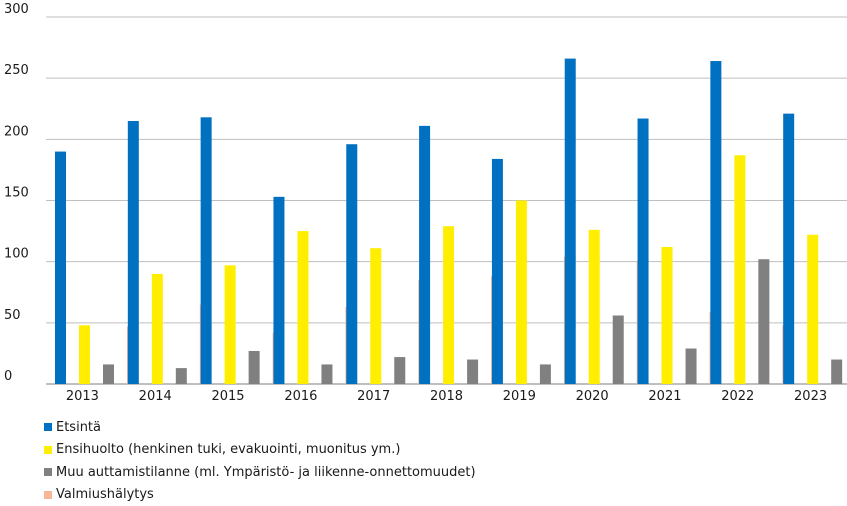 This screenshot has height=506, width=847. Describe the element at coordinates (260, 427) in the screenshot. I see `legend-item: Etsintä` at that location.